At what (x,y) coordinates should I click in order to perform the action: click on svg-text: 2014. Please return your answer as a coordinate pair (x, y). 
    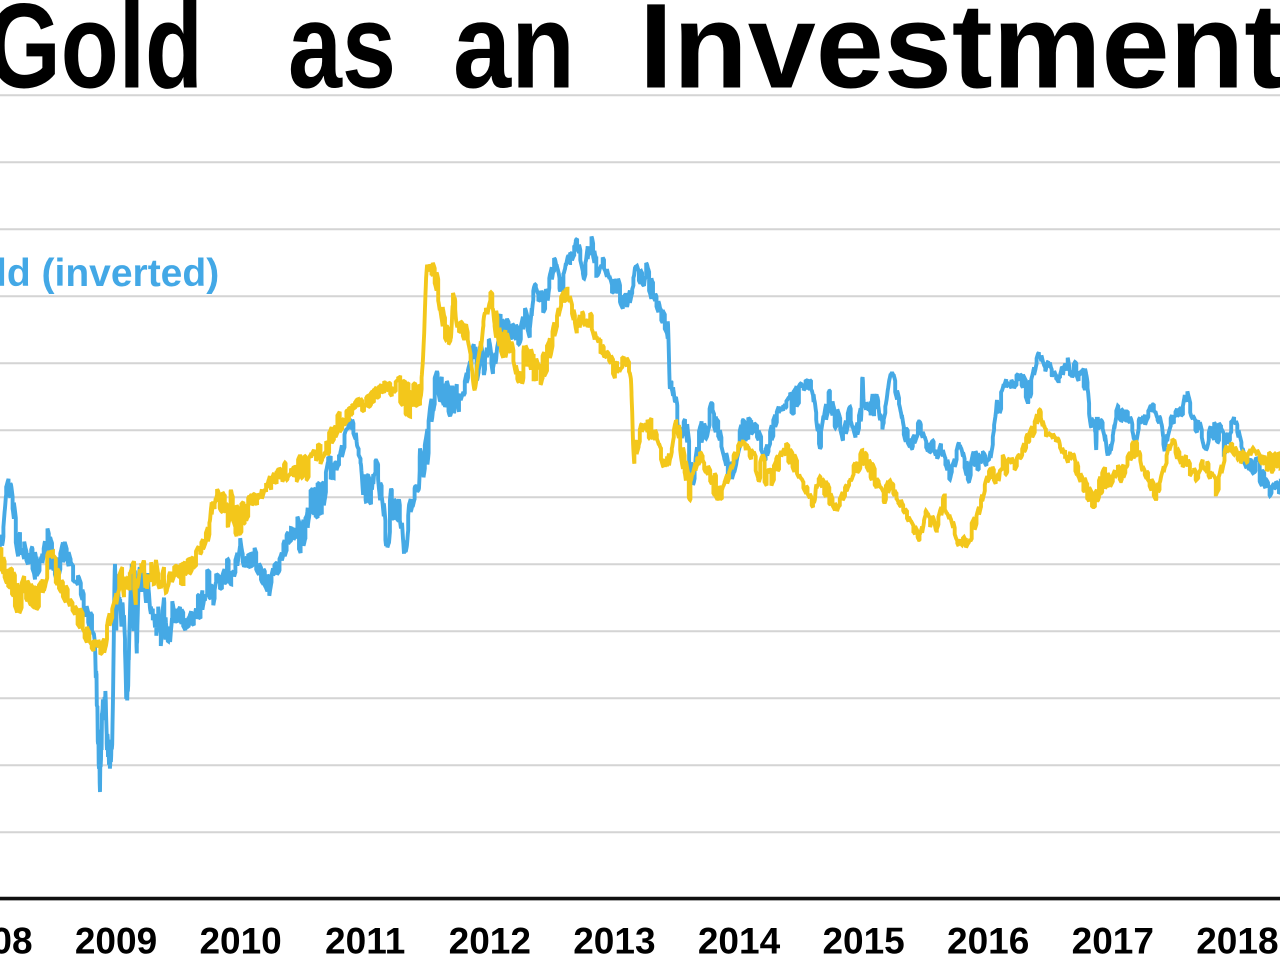
    Looking at the image, I should click on (739, 940).